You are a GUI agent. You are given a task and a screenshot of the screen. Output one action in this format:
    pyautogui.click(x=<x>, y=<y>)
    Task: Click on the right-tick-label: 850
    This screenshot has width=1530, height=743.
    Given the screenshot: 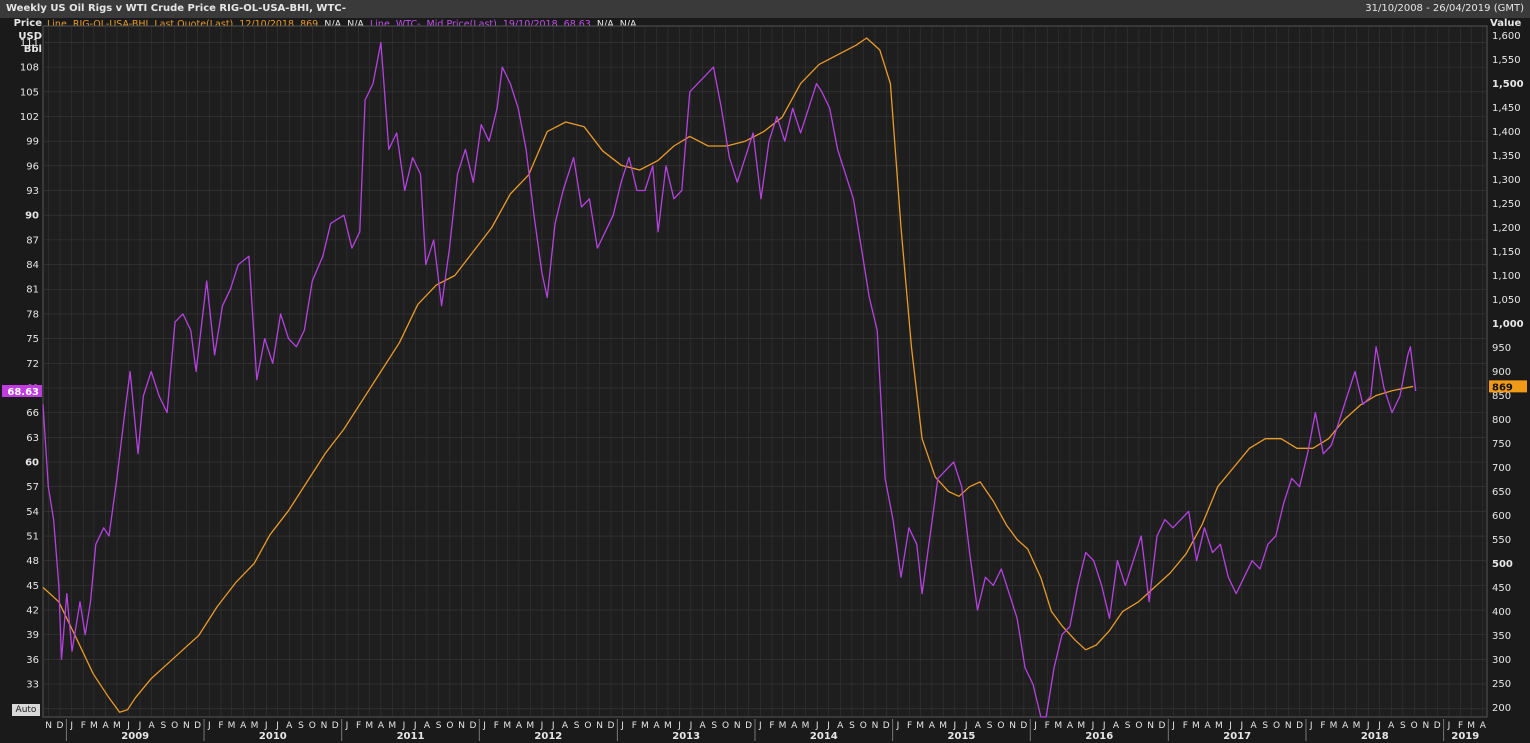 What is the action you would take?
    pyautogui.click(x=1501, y=396)
    